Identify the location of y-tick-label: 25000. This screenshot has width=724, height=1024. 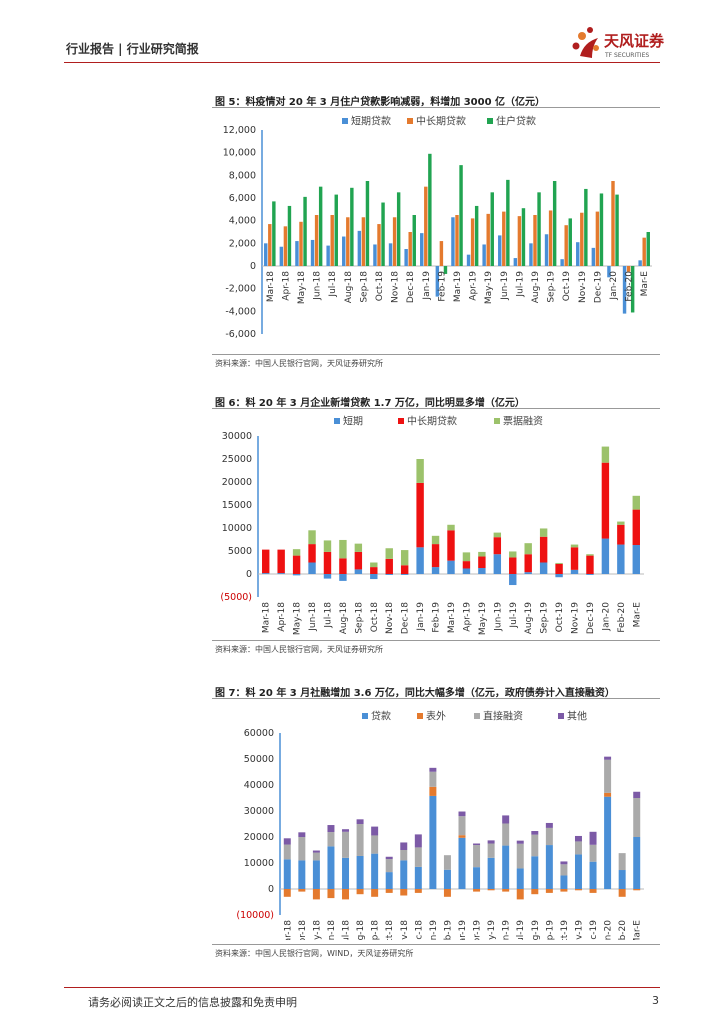
(237, 459).